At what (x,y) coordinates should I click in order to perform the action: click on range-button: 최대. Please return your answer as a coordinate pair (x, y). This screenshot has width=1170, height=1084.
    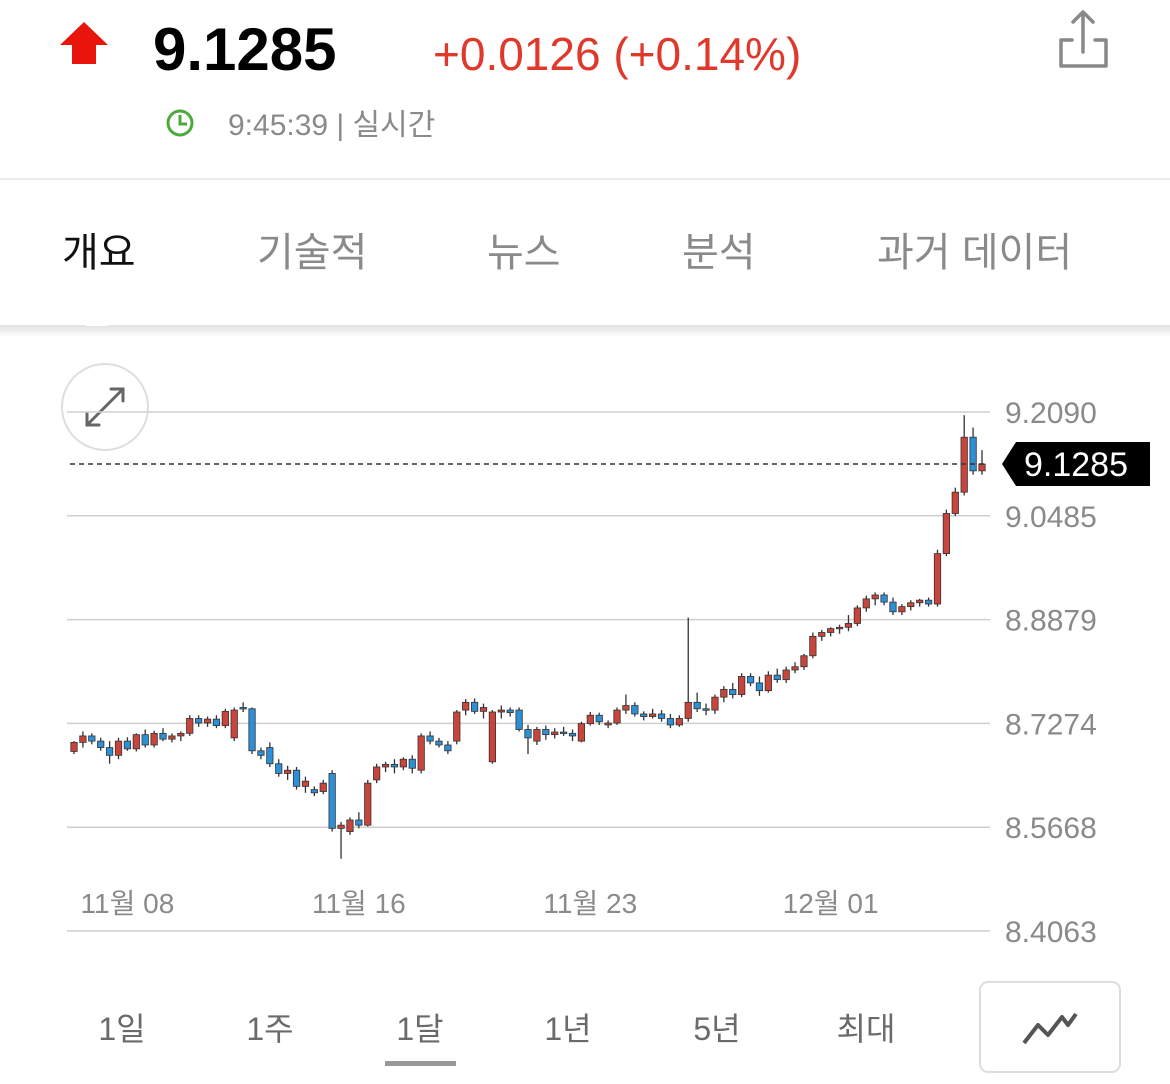
    Looking at the image, I should click on (866, 1029).